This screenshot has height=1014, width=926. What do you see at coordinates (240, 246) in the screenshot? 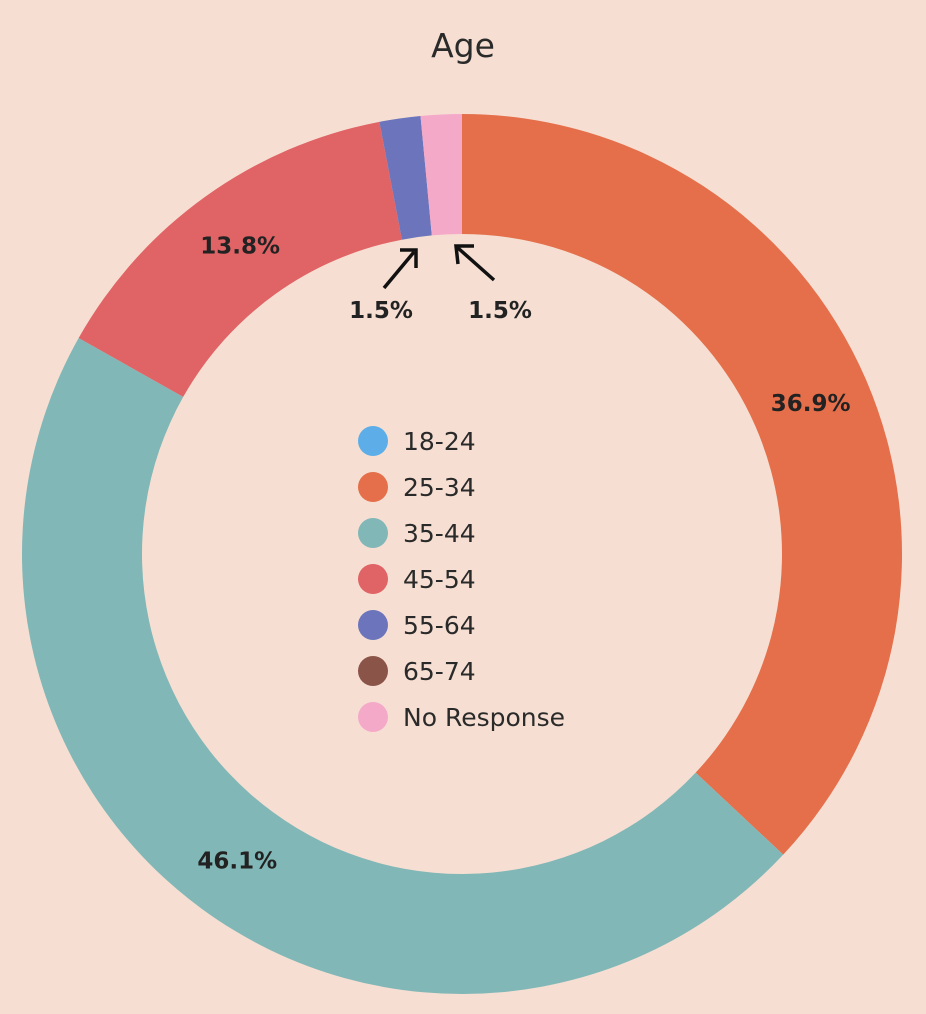
I see `data-label: 13.8%` at bounding box center [240, 246].